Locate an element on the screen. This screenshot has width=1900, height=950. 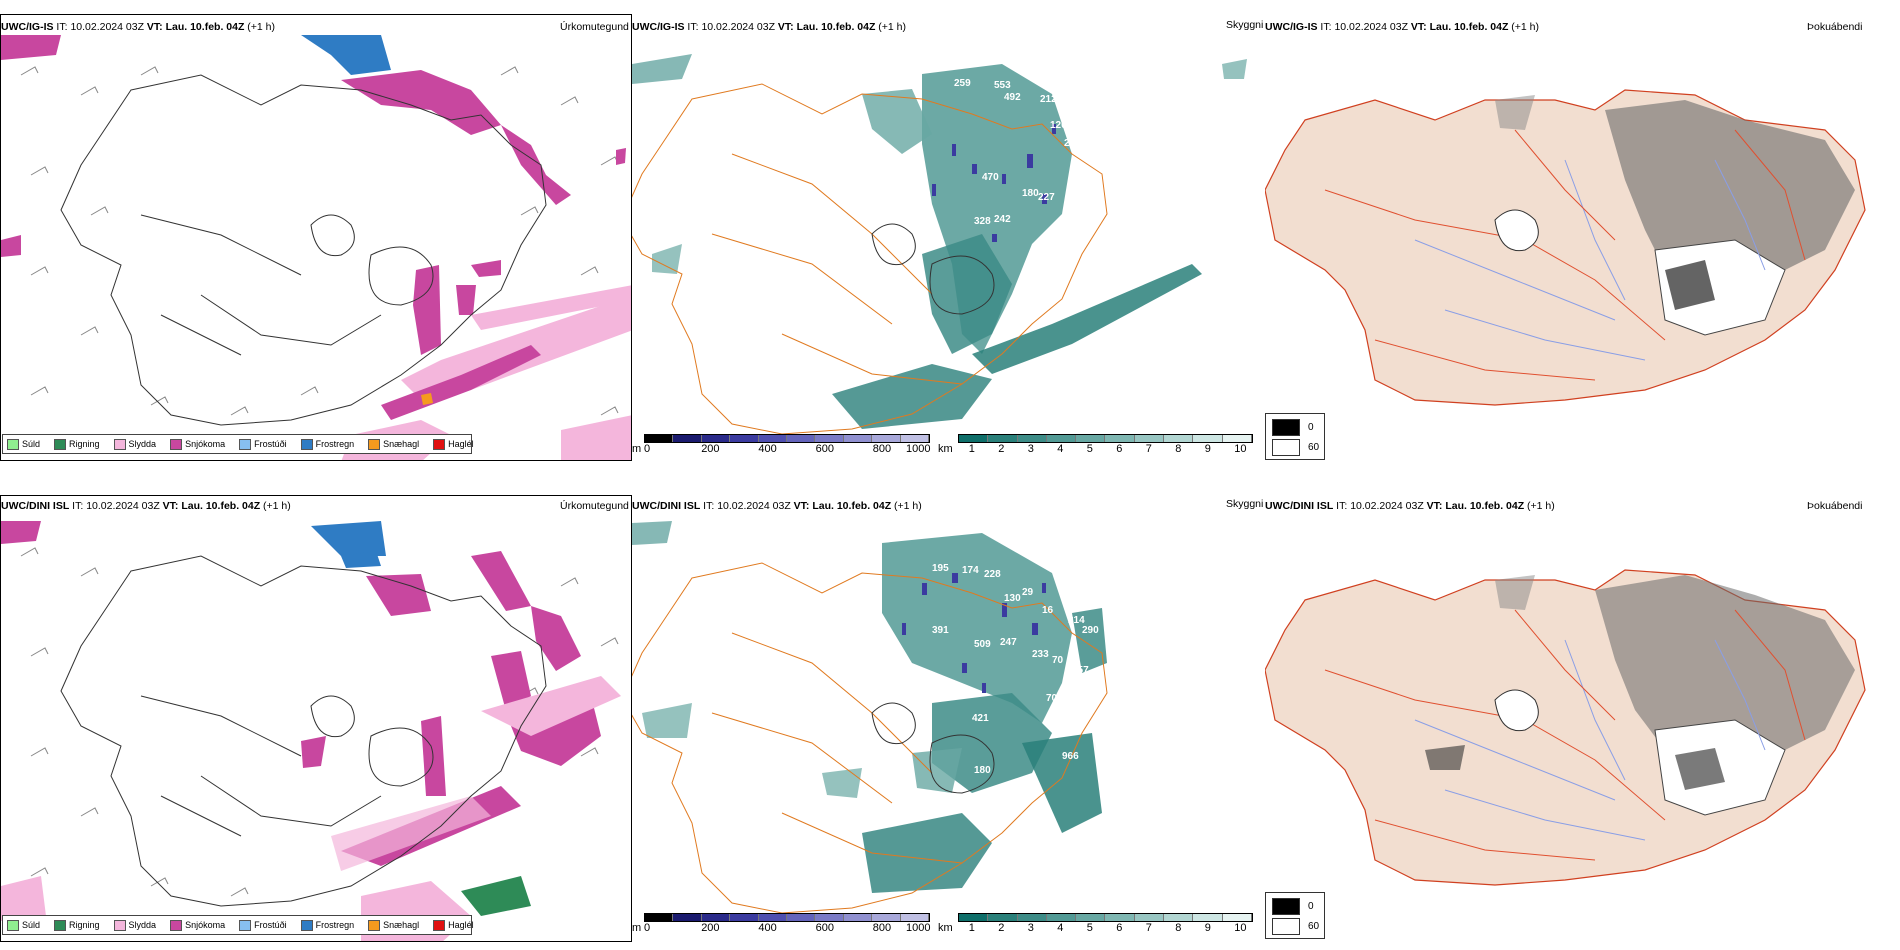
cloud-base-value: 201 is located at coordinates (1072, 143).